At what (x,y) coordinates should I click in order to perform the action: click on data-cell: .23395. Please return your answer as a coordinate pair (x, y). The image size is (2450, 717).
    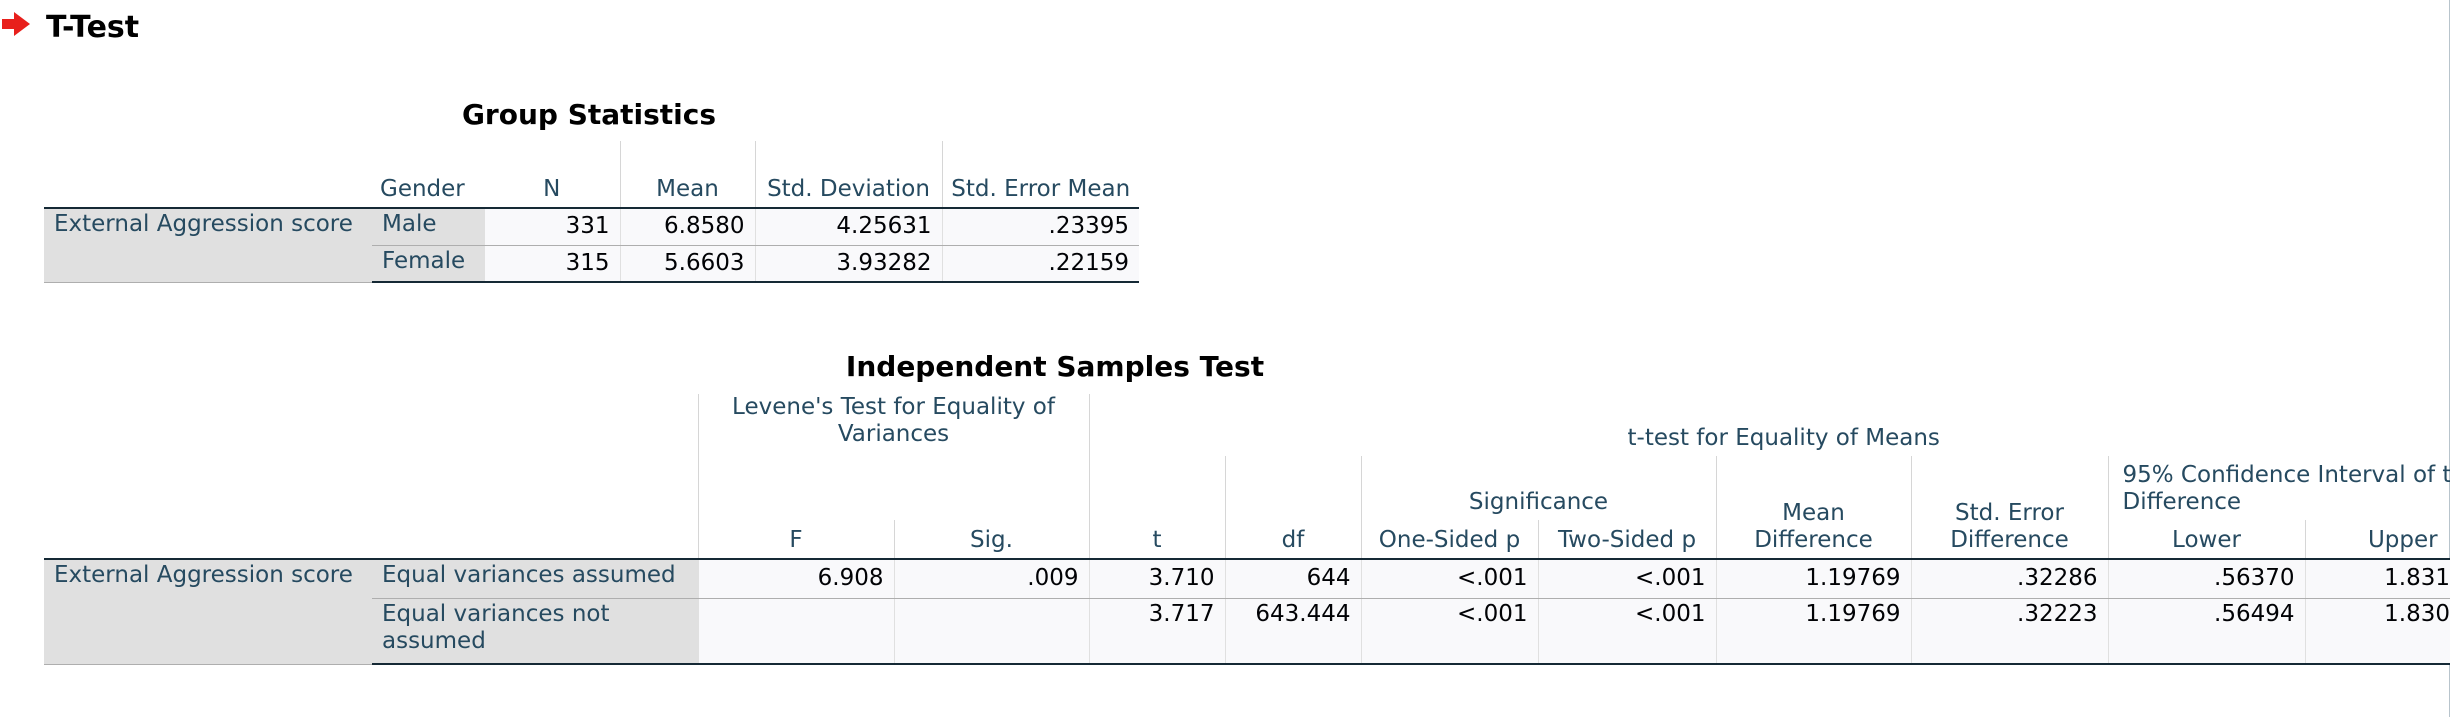
    Looking at the image, I should click on (1040, 226).